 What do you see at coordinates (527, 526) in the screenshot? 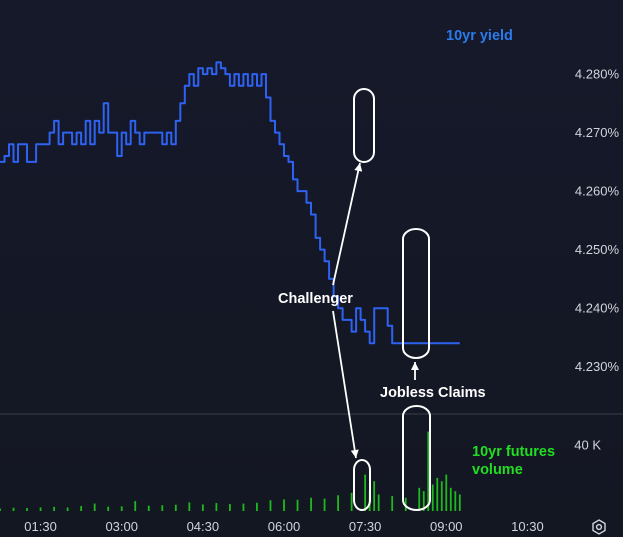
I see `x-tick-label: 10:30` at bounding box center [527, 526].